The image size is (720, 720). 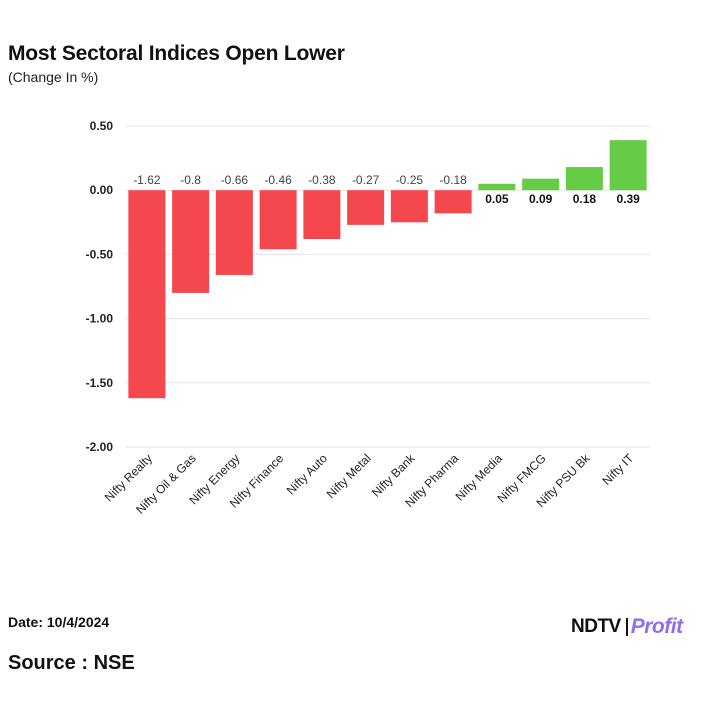 I want to click on data-label: 0.39, so click(x=628, y=199).